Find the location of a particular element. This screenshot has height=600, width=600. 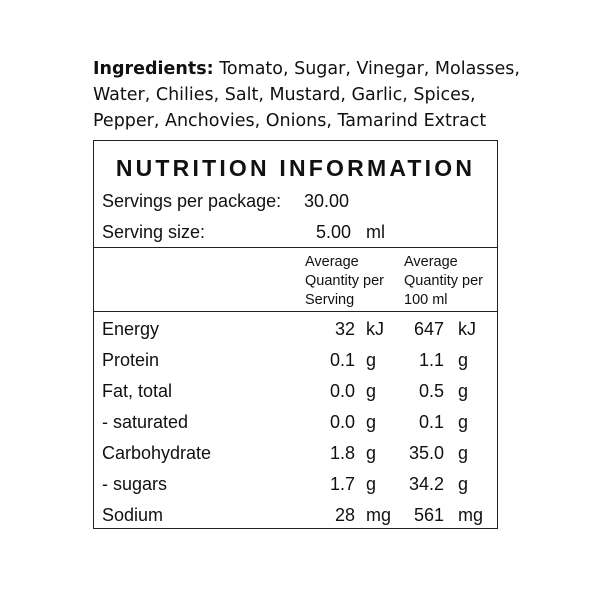

per-100ml-value: 647 is located at coordinates (428, 329).